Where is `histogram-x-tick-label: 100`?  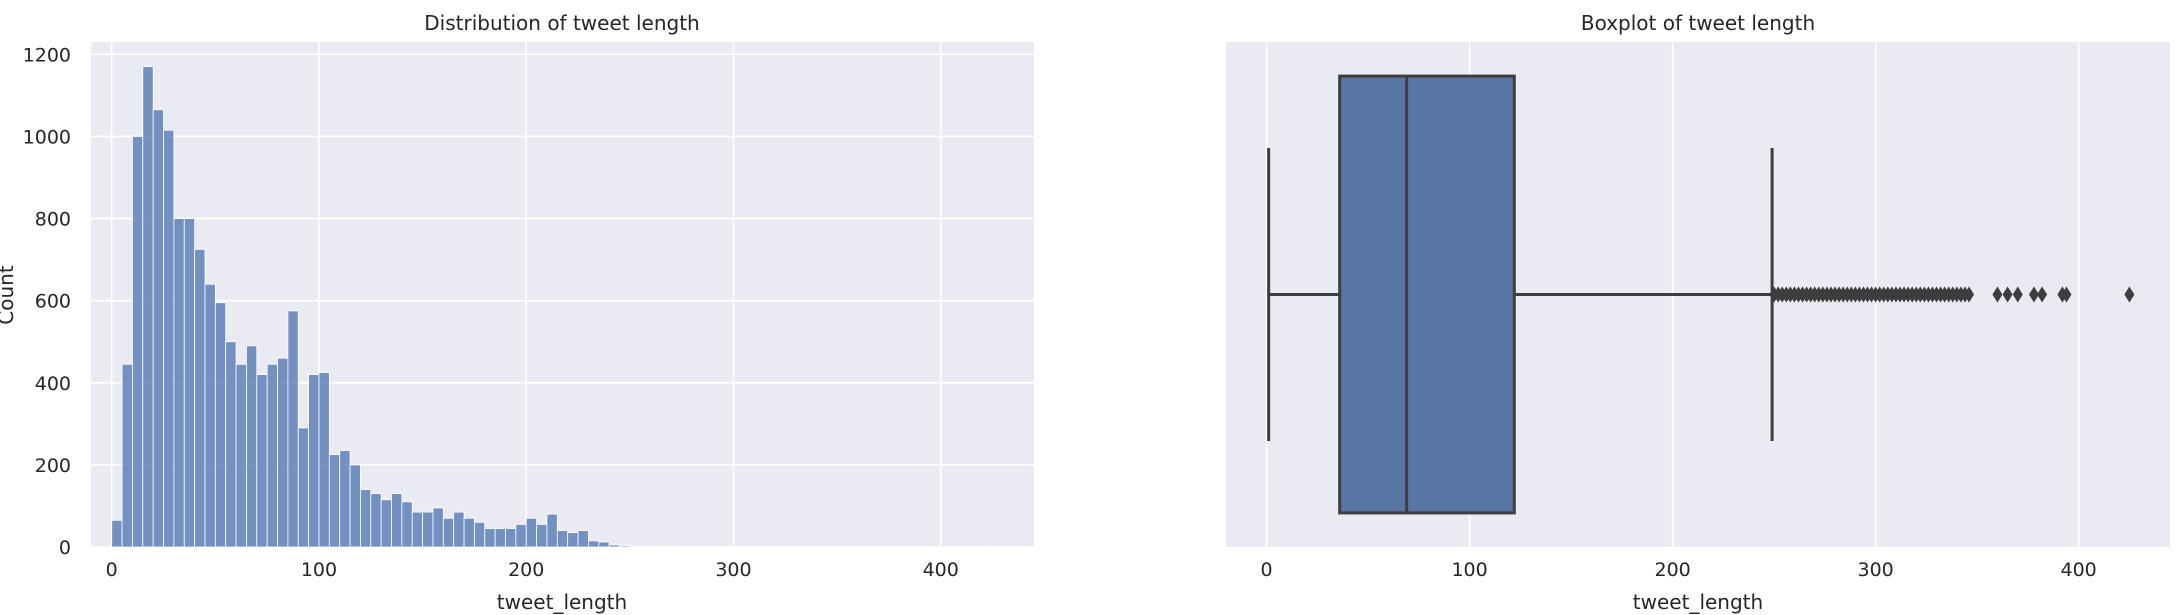 histogram-x-tick-label: 100 is located at coordinates (319, 570).